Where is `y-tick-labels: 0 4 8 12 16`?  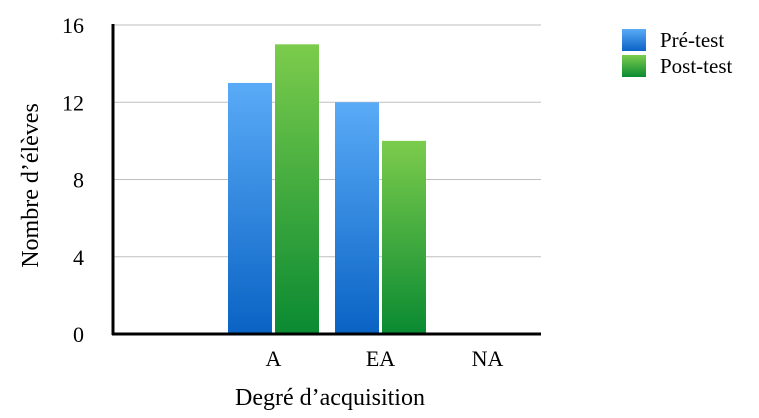 y-tick-labels: 0 4 8 12 16 is located at coordinates (73, 180).